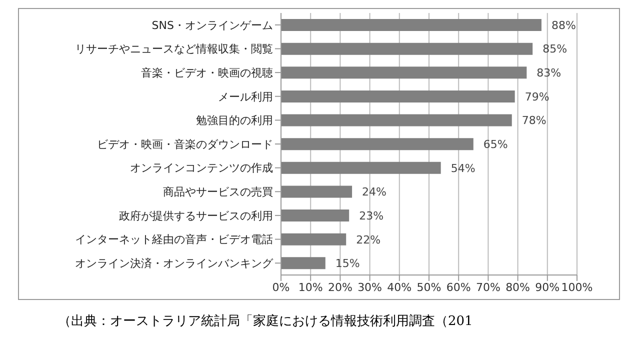  I want to click on y-tick-label: SNS・オンラインゲーム, so click(212, 25).